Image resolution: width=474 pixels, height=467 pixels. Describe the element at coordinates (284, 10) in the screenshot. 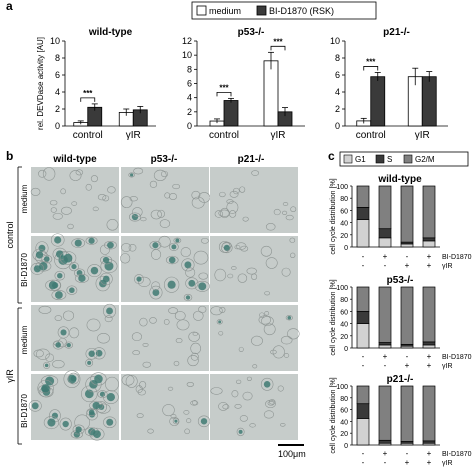

I see `legend-panel-a: medium BI-D1870 (RSK)` at that location.